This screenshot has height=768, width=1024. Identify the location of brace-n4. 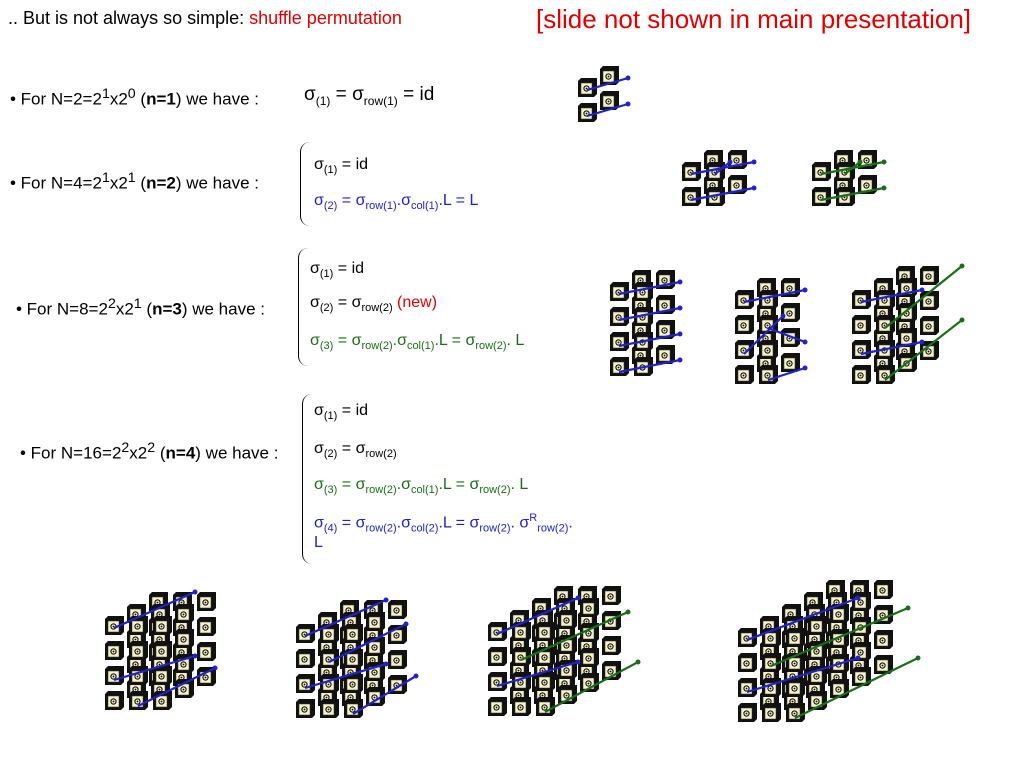
(307, 479).